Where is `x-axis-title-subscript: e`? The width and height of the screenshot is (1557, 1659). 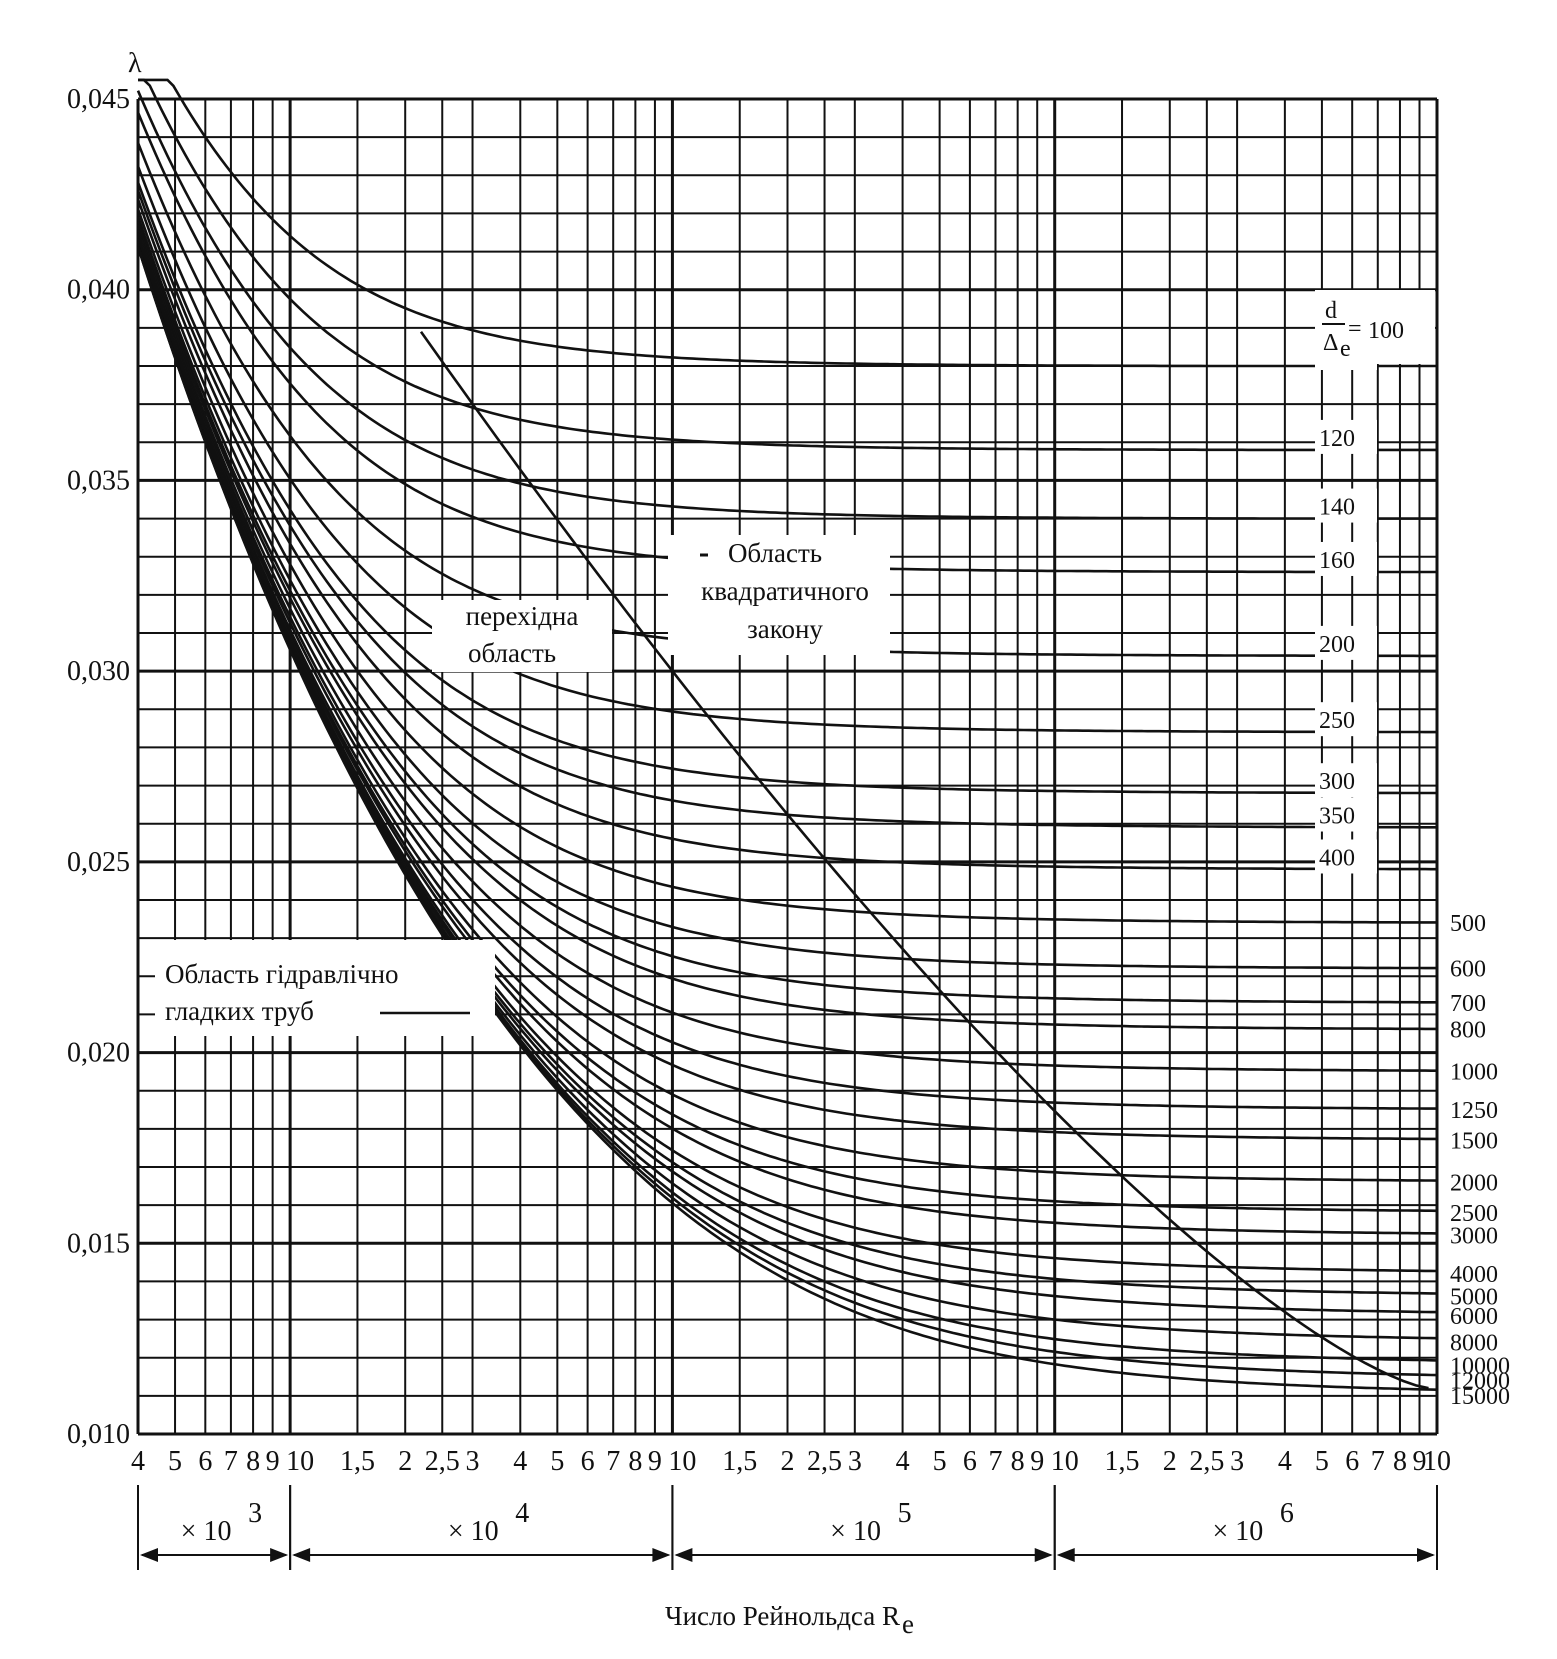
x-axis-title-subscript: e is located at coordinates (908, 1624).